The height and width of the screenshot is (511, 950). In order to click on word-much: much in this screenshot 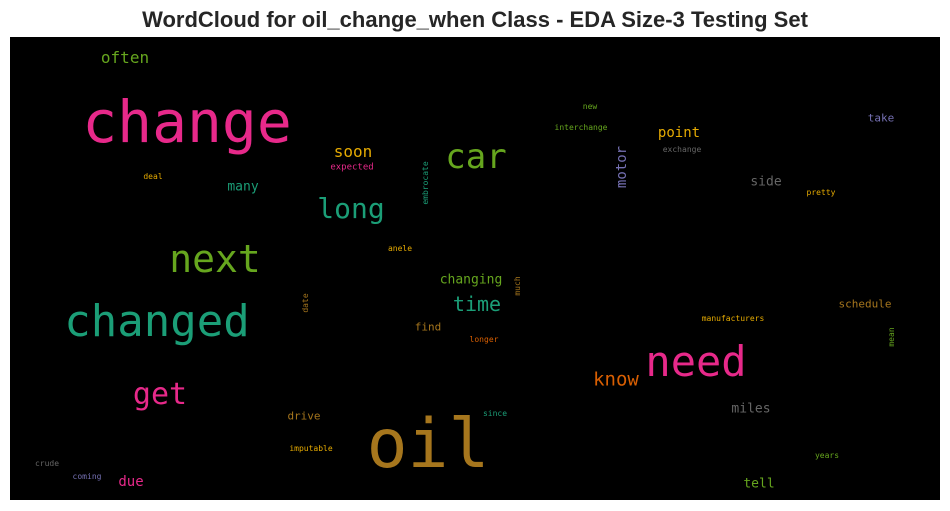, I will do `click(517, 286)`.